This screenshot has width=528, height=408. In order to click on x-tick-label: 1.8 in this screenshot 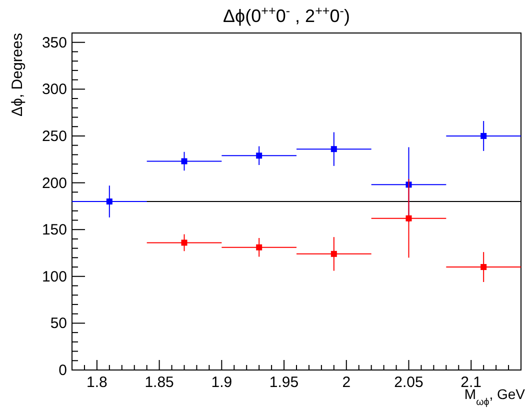, I will do `click(97, 382)`.